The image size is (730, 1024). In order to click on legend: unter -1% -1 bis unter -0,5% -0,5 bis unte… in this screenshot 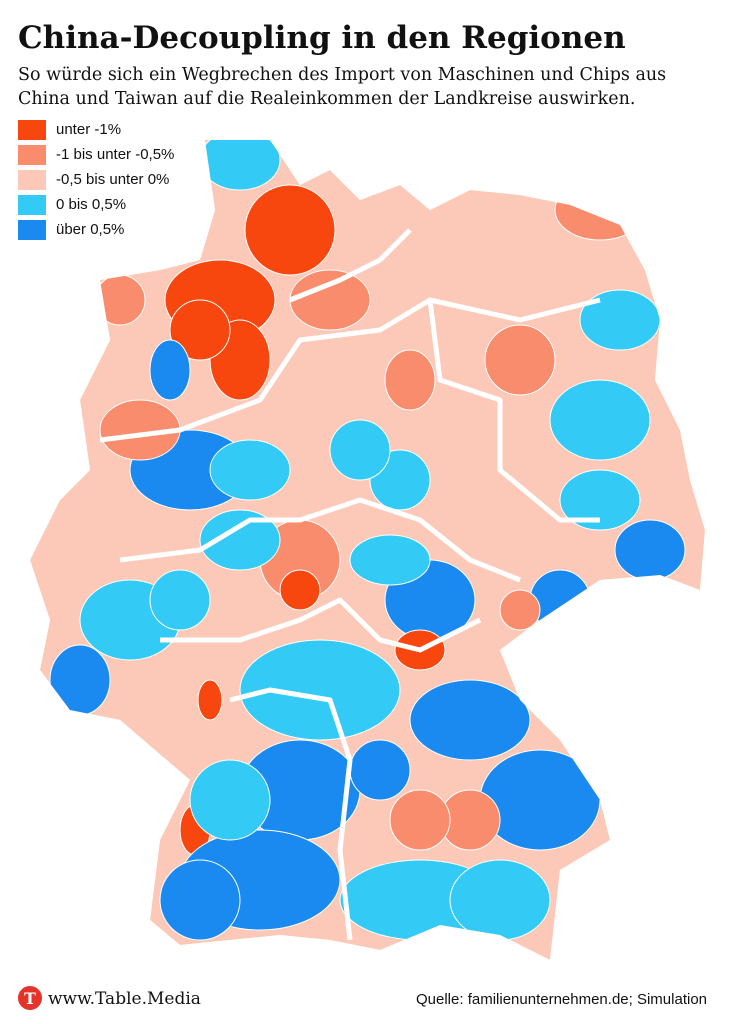, I will do `click(96, 180)`.